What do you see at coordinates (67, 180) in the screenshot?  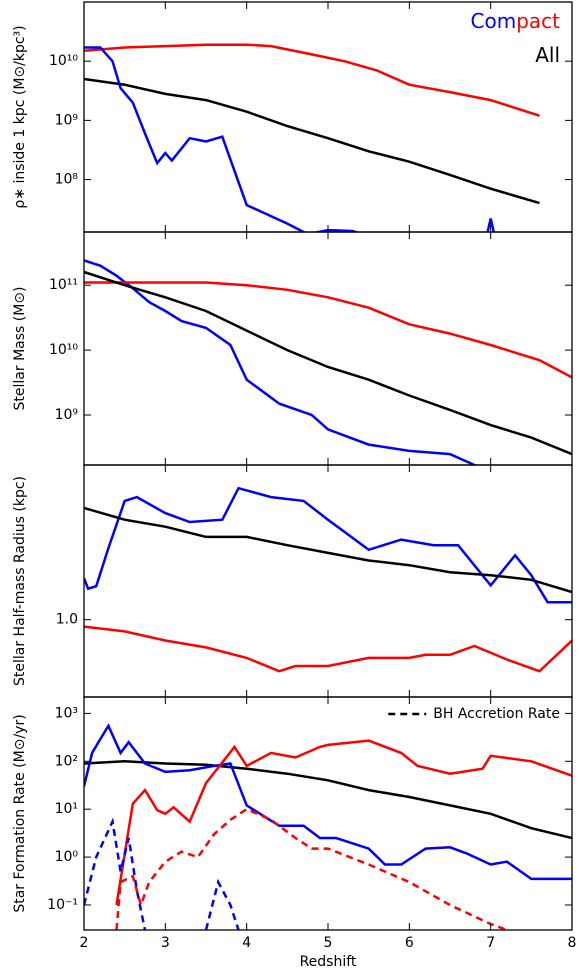 I see `y-tick-label: 10⁸` at bounding box center [67, 180].